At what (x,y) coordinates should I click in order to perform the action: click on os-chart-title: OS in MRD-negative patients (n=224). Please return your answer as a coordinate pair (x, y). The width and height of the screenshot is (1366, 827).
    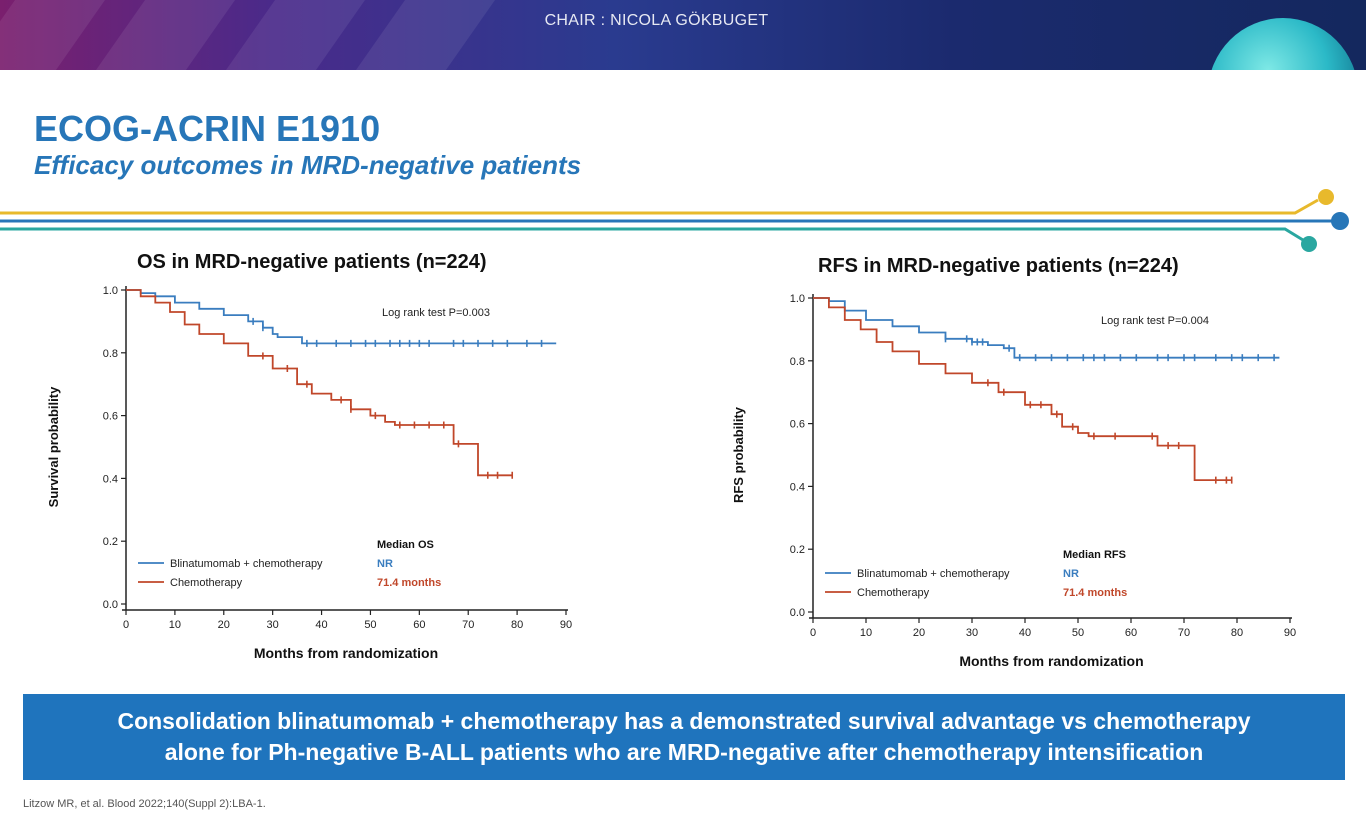
    Looking at the image, I should click on (312, 262).